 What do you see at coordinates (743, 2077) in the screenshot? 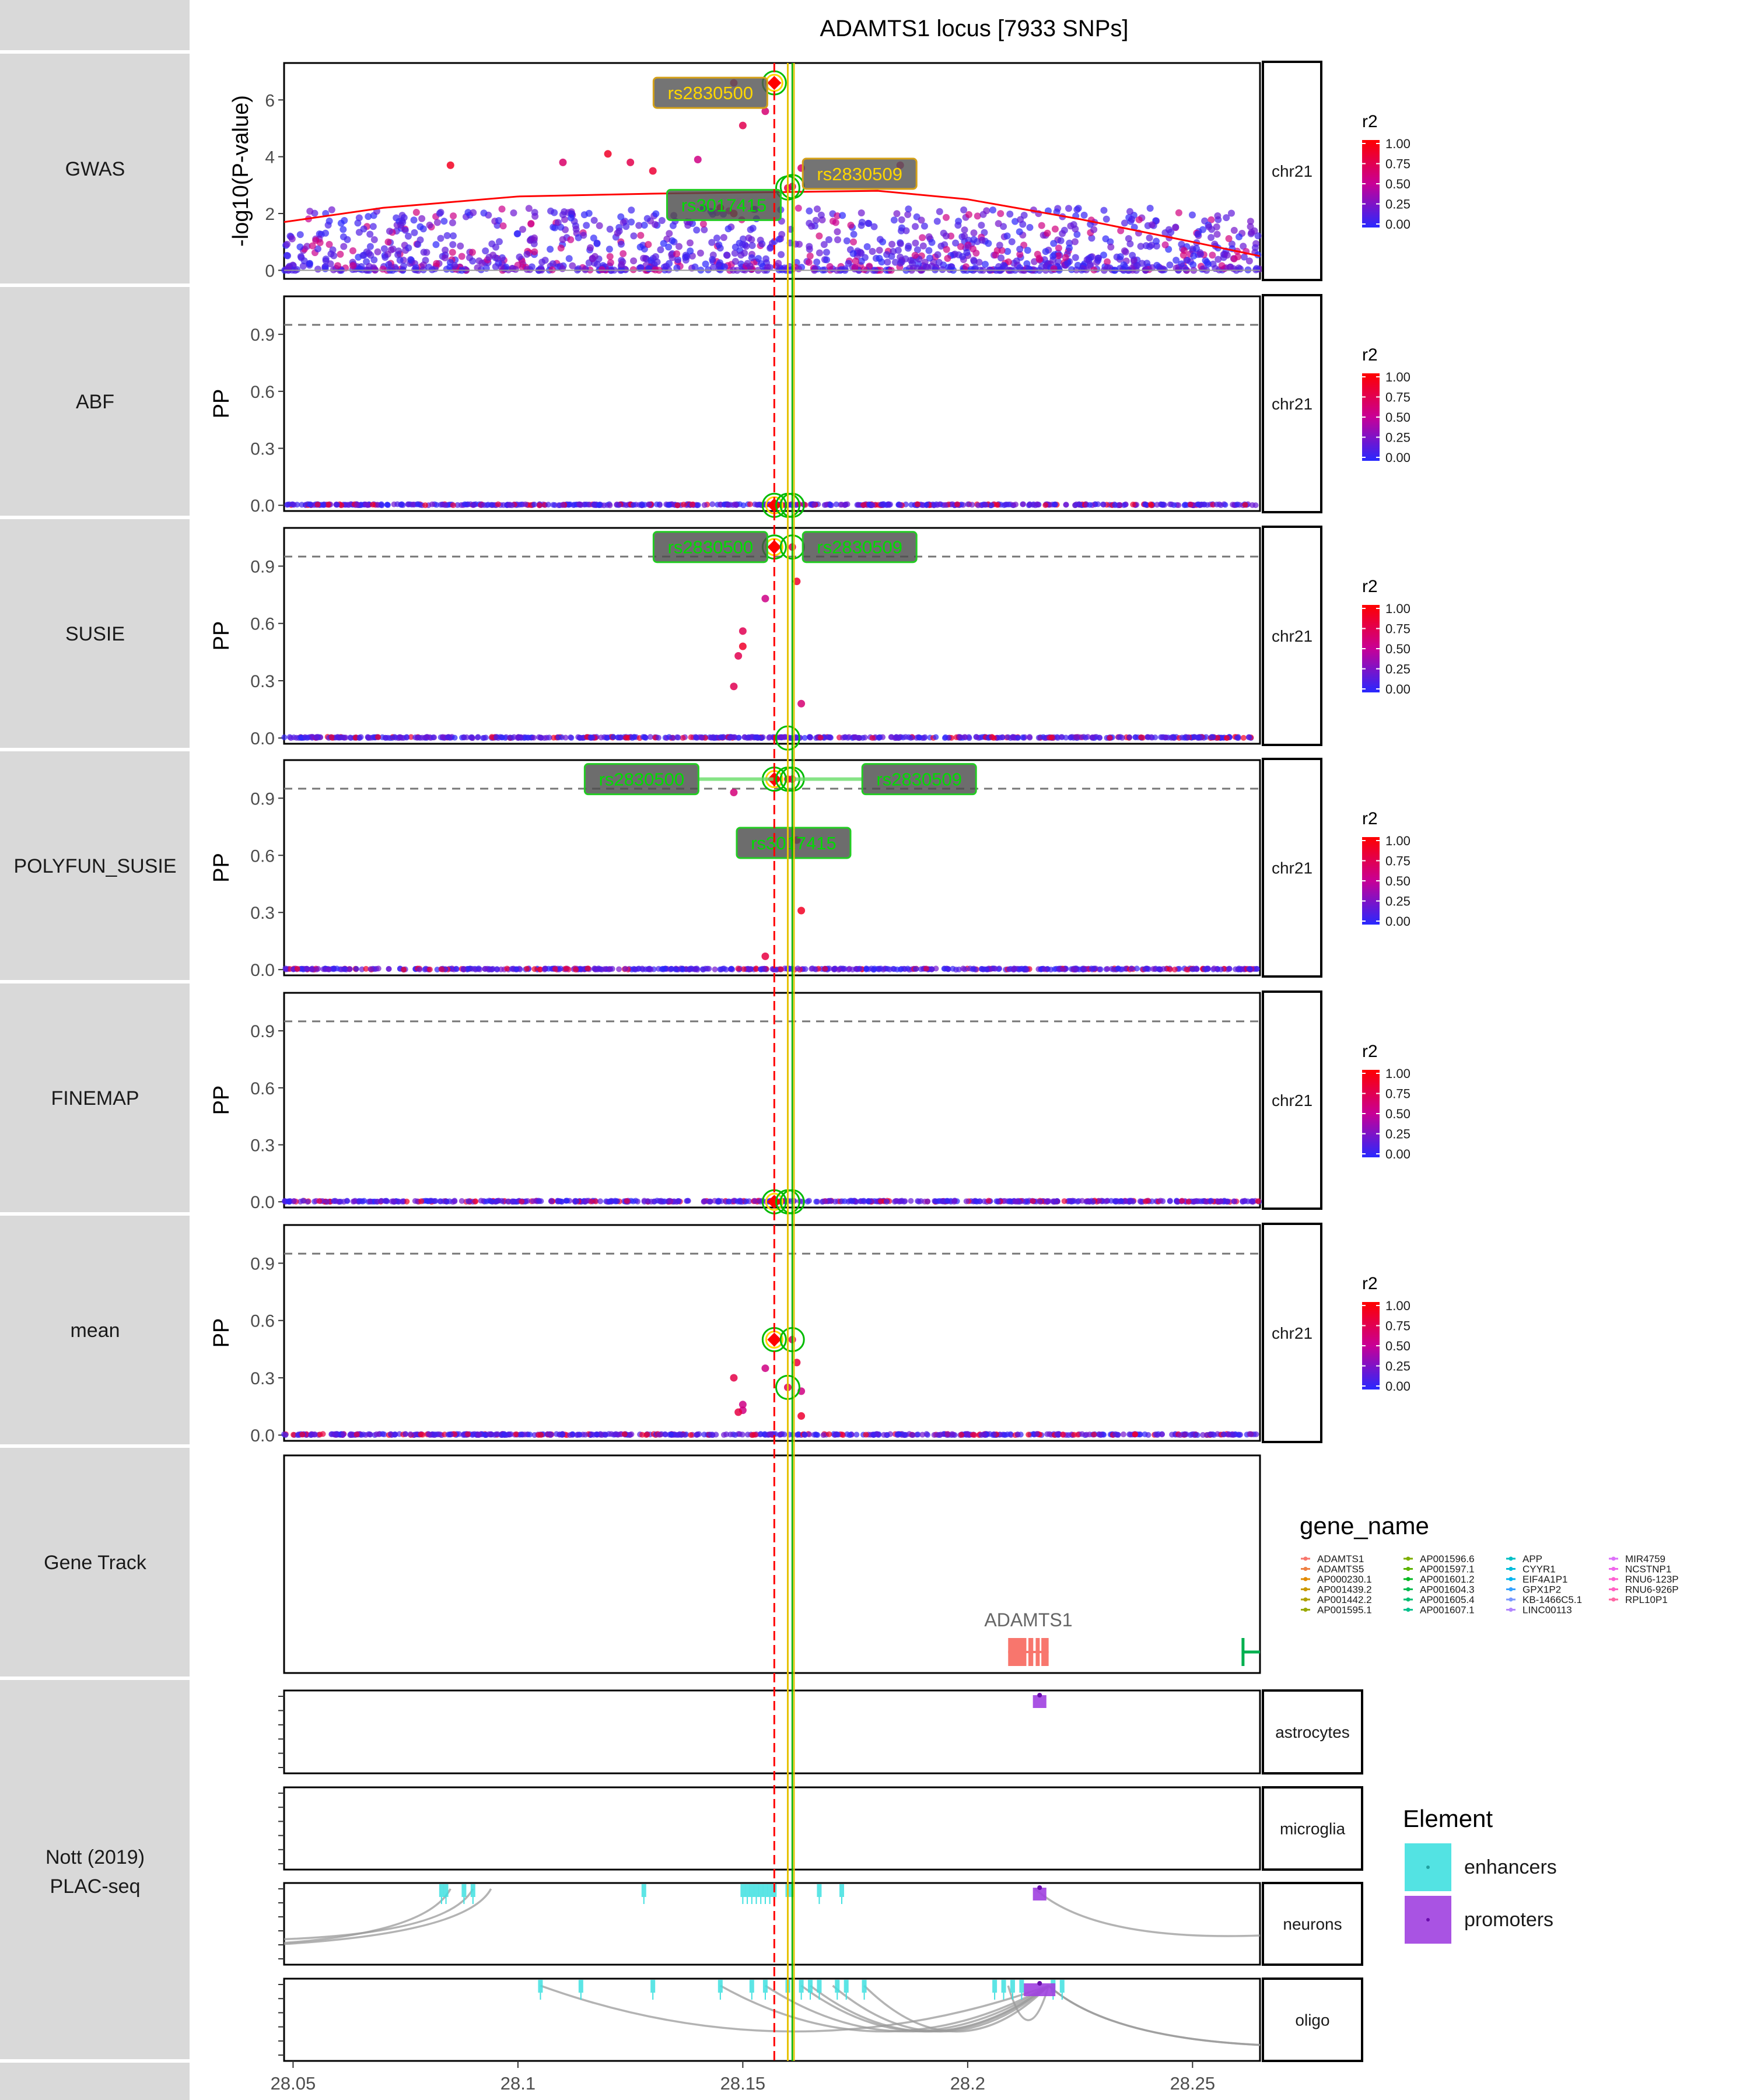
I see `x-axis: 28.05 28.1 28.15 28.2 28.25` at bounding box center [743, 2077].